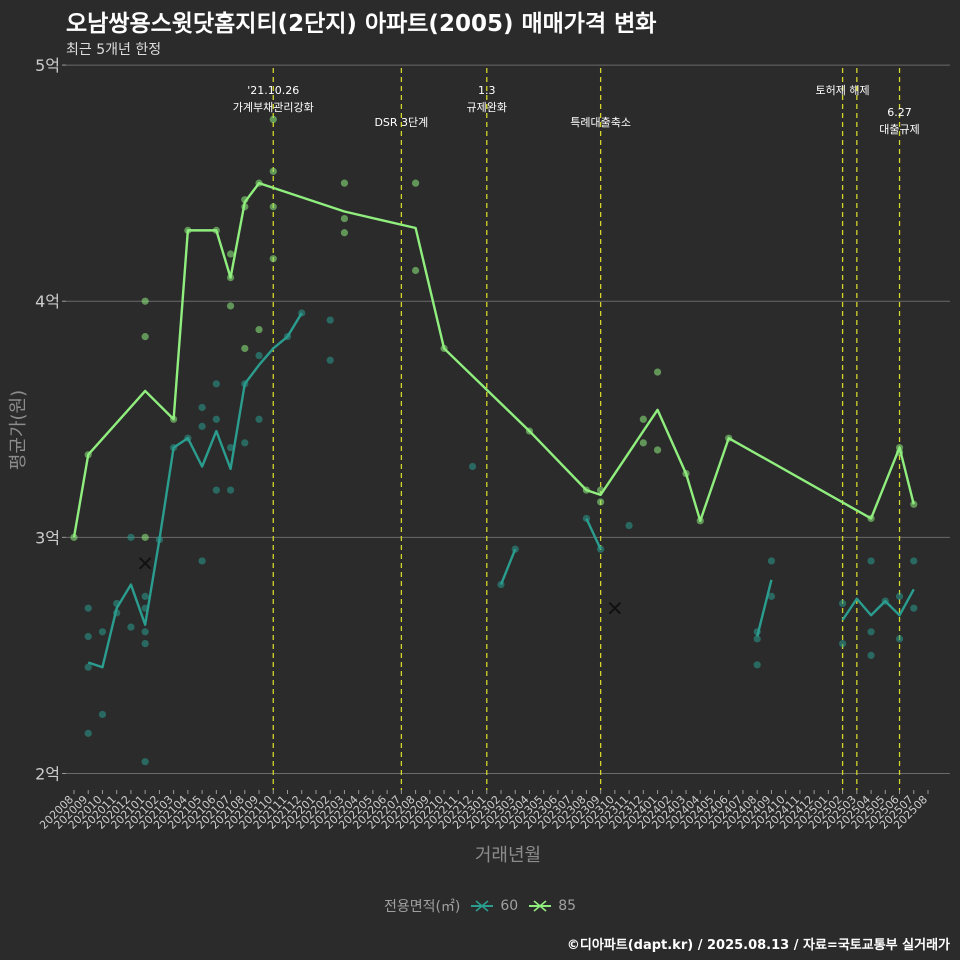 This screenshot has width=960, height=960. What do you see at coordinates (47, 773) in the screenshot?
I see `y-tick-label: 2억` at bounding box center [47, 773].